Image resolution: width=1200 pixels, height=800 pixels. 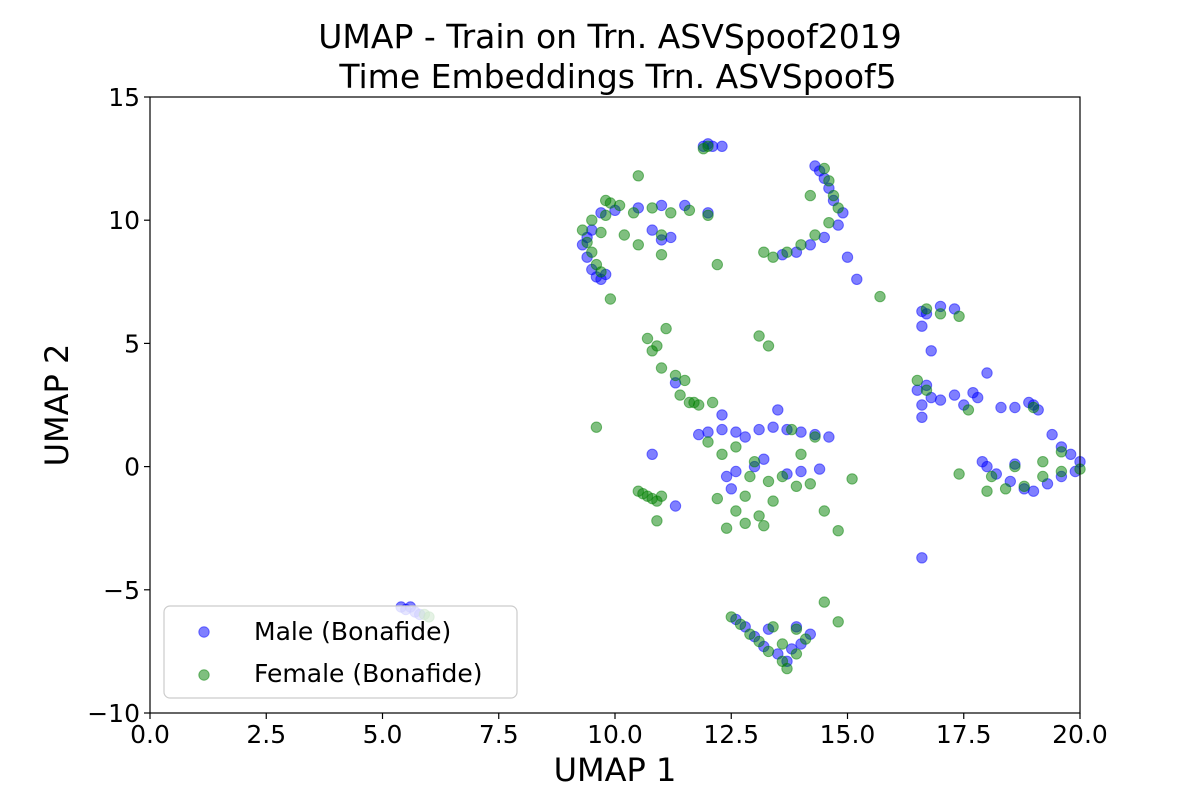 I want to click on x-tick-label: 0.0, so click(x=150, y=734).